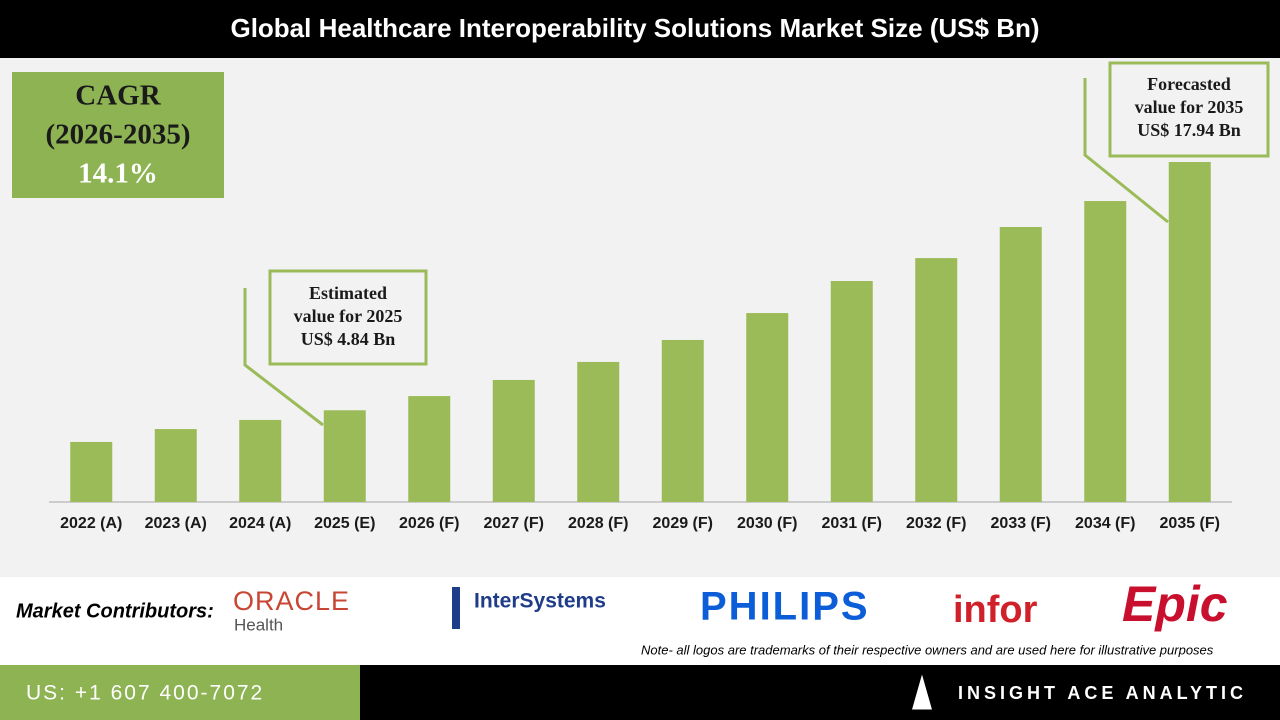 The image size is (1280, 720). What do you see at coordinates (348, 339) in the screenshot?
I see `annotation-text: US$ 4.84 Bn` at bounding box center [348, 339].